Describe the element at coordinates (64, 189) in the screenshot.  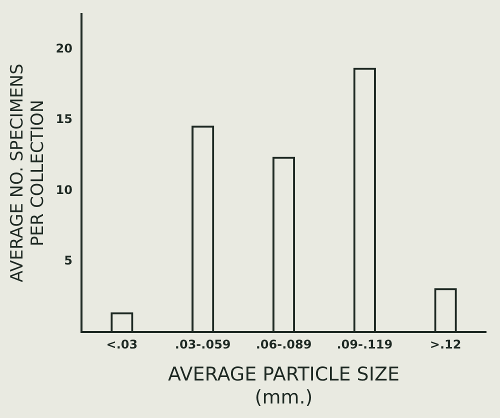
I see `y-tick-label: 10` at that location.